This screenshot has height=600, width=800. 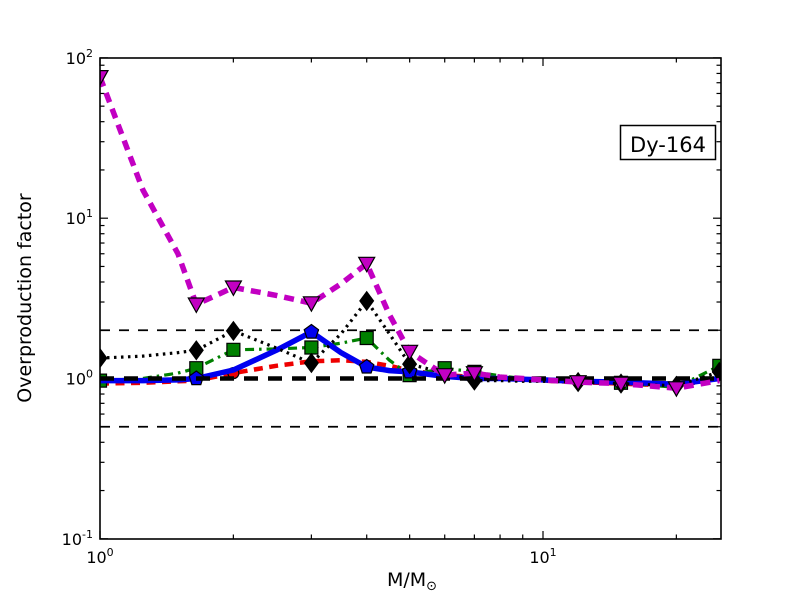 I want to click on x-tick-label: 10¹, so click(x=542, y=556).